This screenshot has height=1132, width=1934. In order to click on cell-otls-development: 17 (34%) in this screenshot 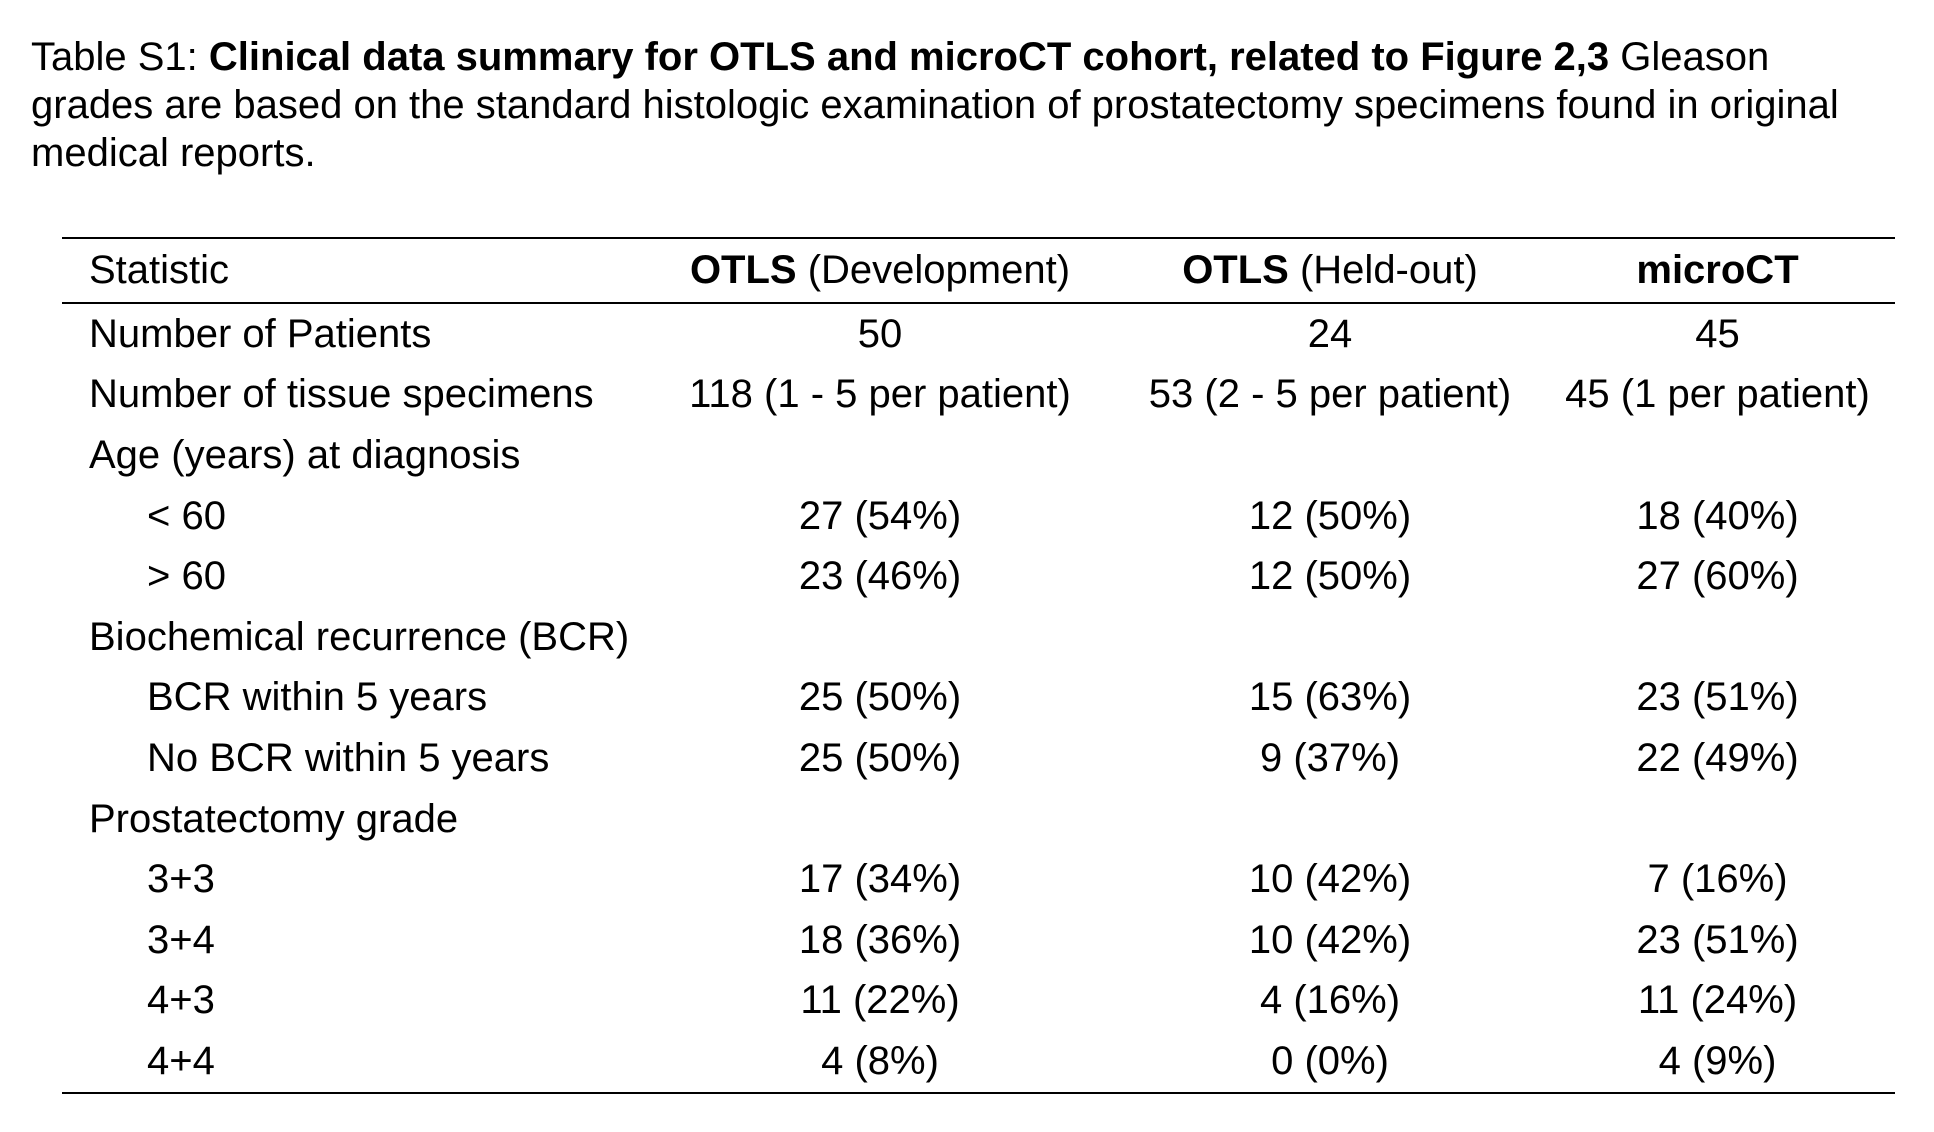, I will do `click(880, 879)`.